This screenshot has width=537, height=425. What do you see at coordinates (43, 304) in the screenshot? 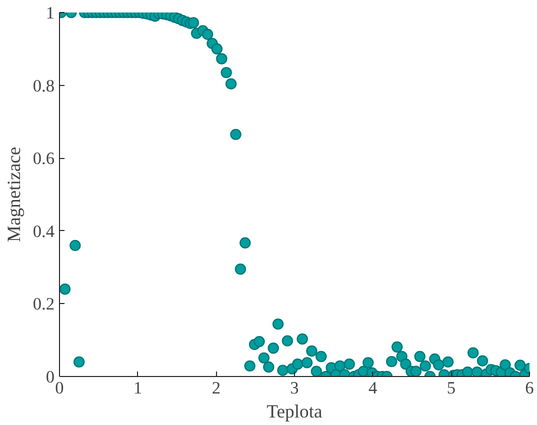
I see `y-tick-label: 0.2` at bounding box center [43, 304].